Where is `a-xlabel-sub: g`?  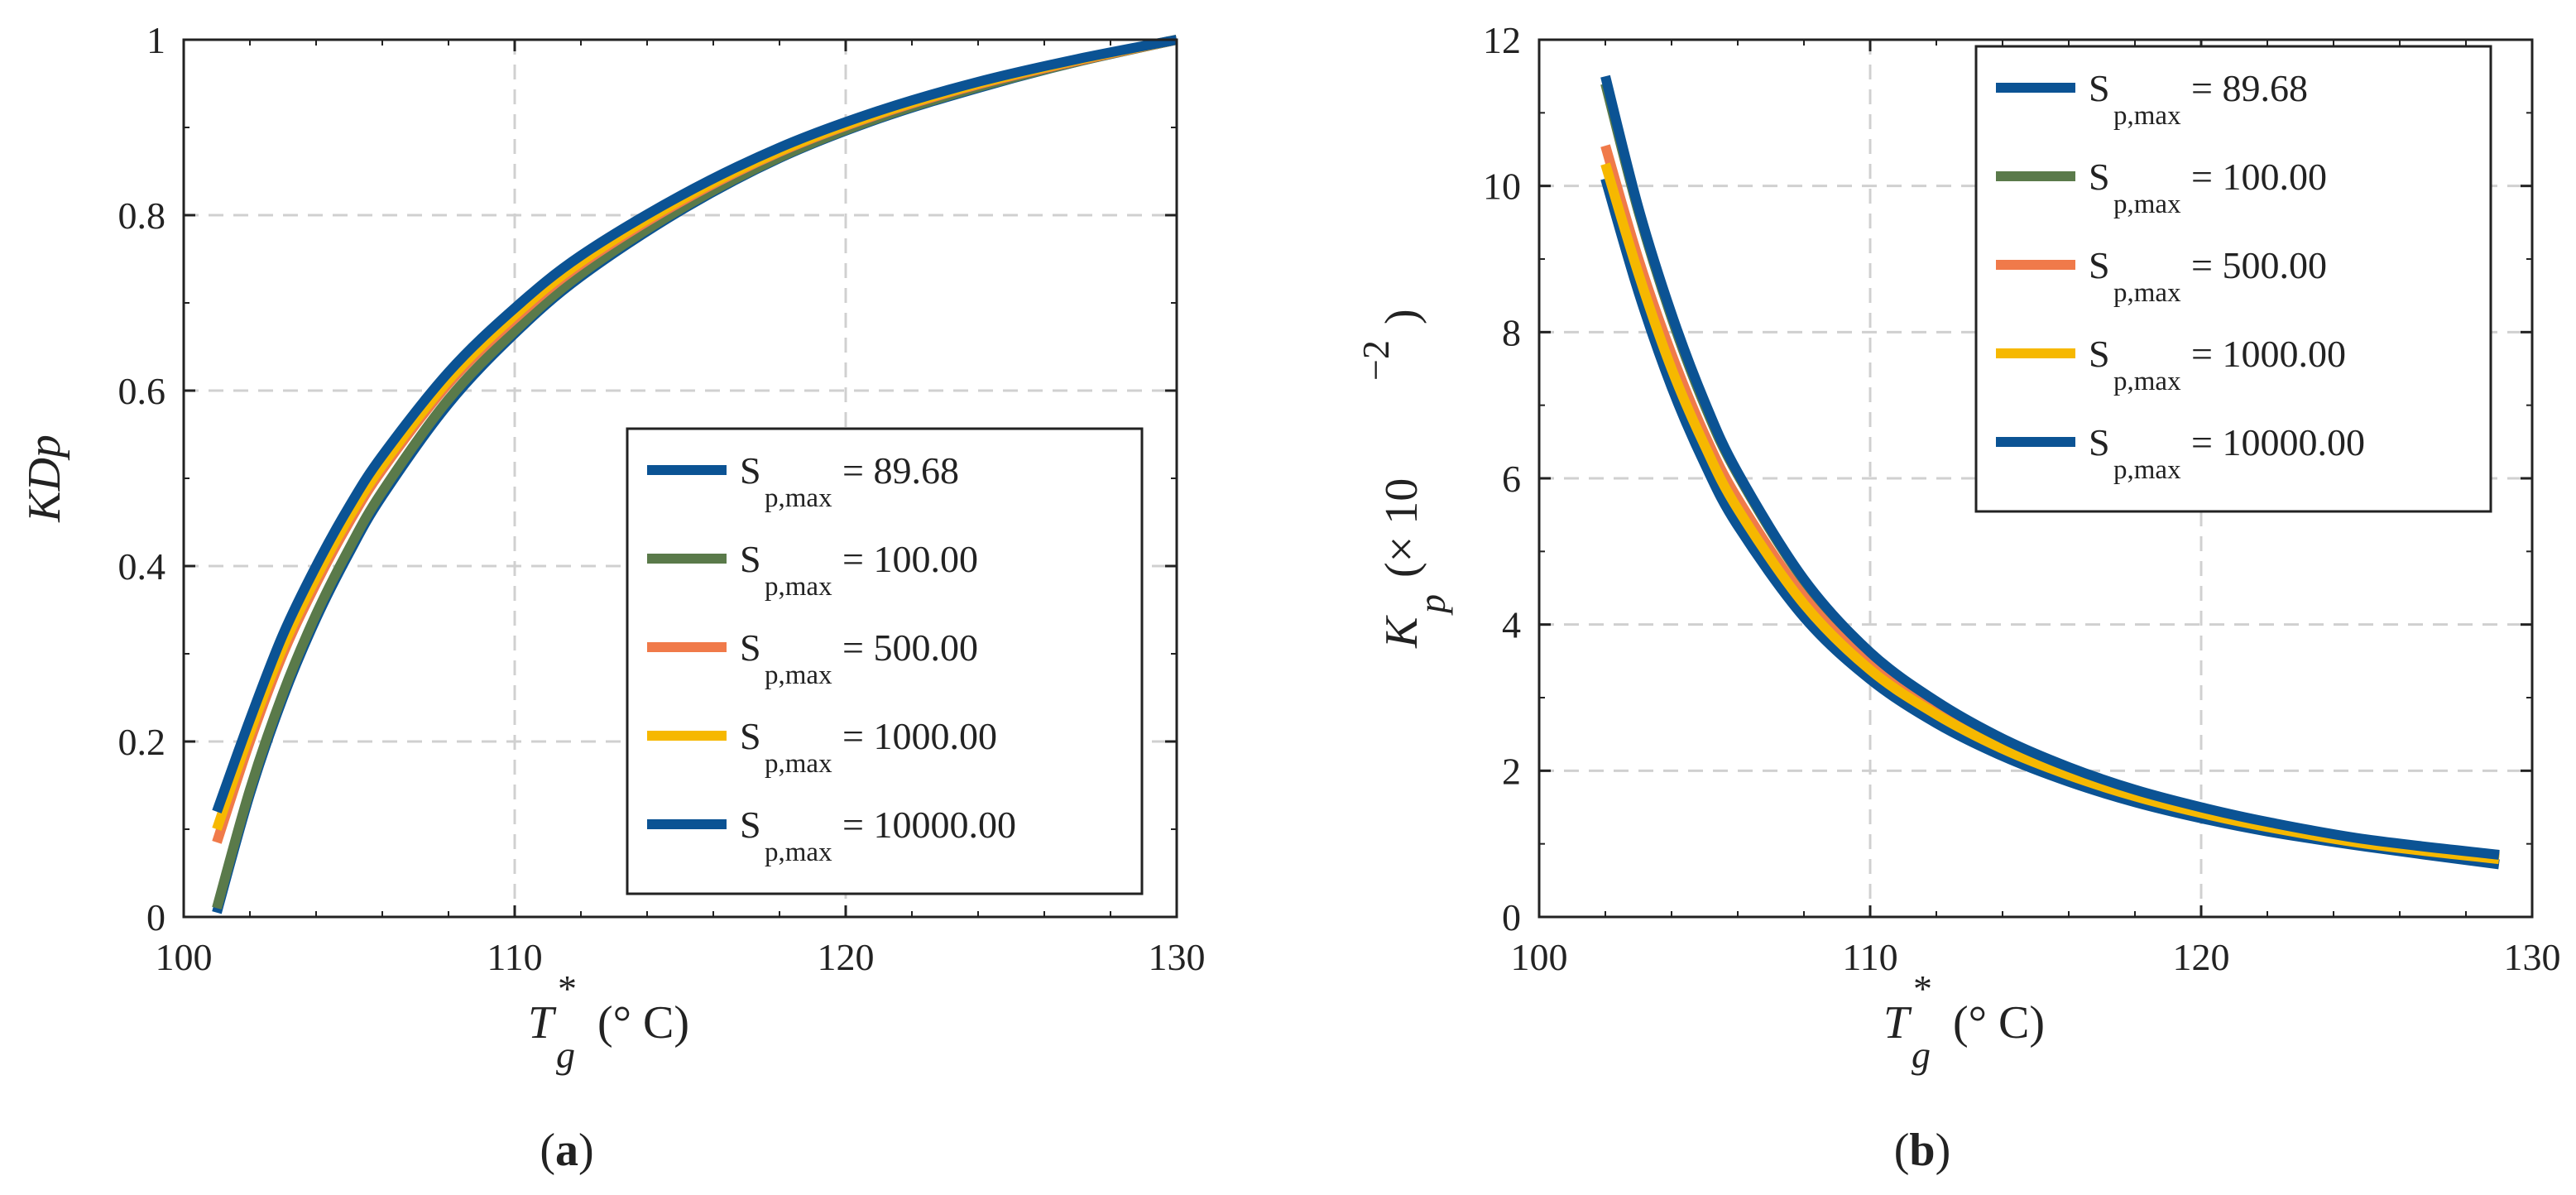 a-xlabel-sub: g is located at coordinates (565, 1055).